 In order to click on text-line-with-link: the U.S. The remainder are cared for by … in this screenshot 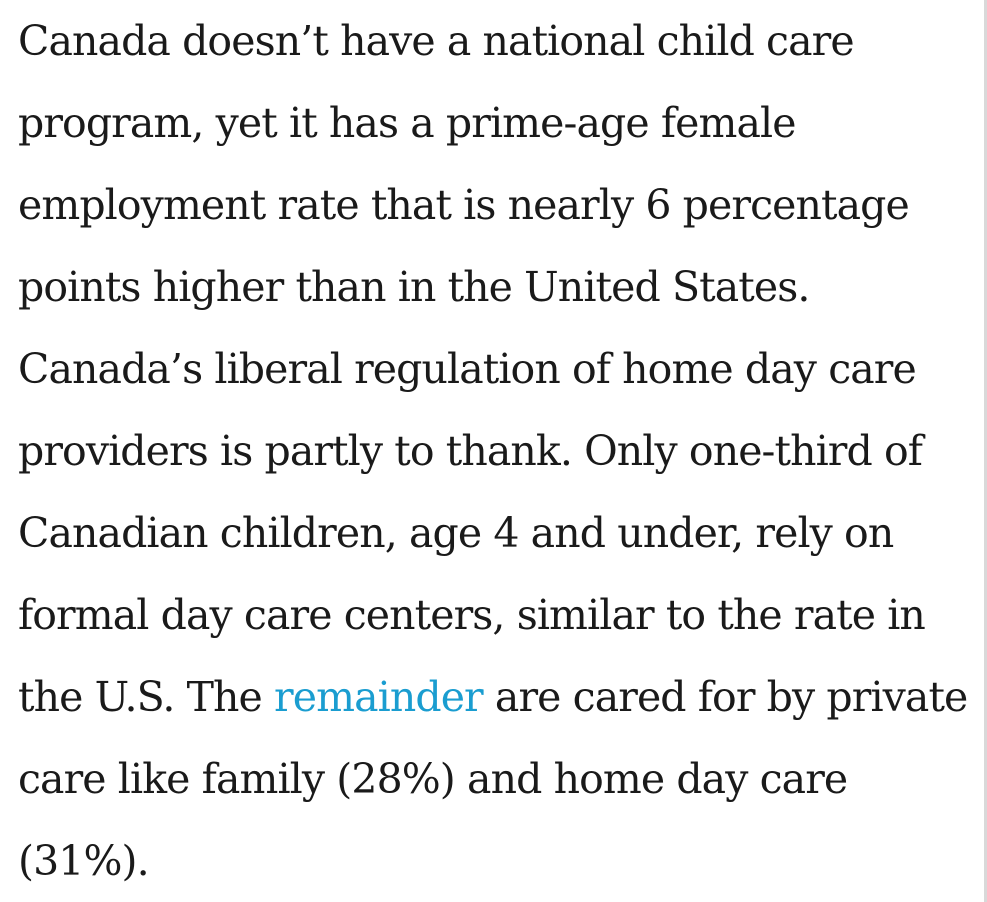, I will do `click(500, 697)`.